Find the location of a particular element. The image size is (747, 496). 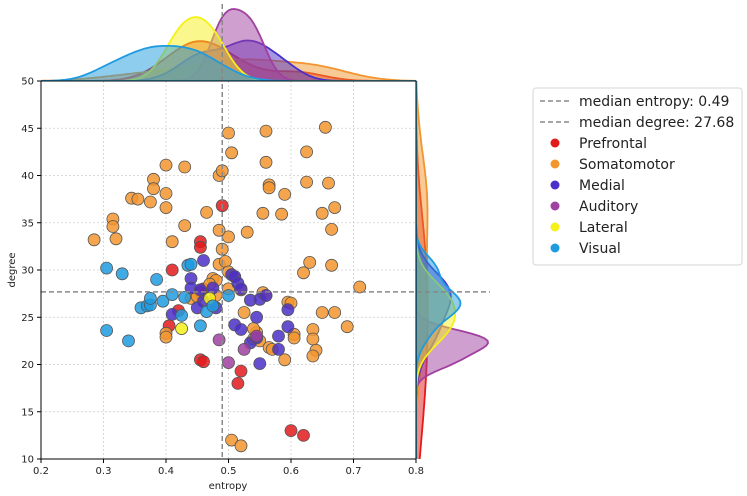

y-tick-label: 35 is located at coordinates (27, 223).